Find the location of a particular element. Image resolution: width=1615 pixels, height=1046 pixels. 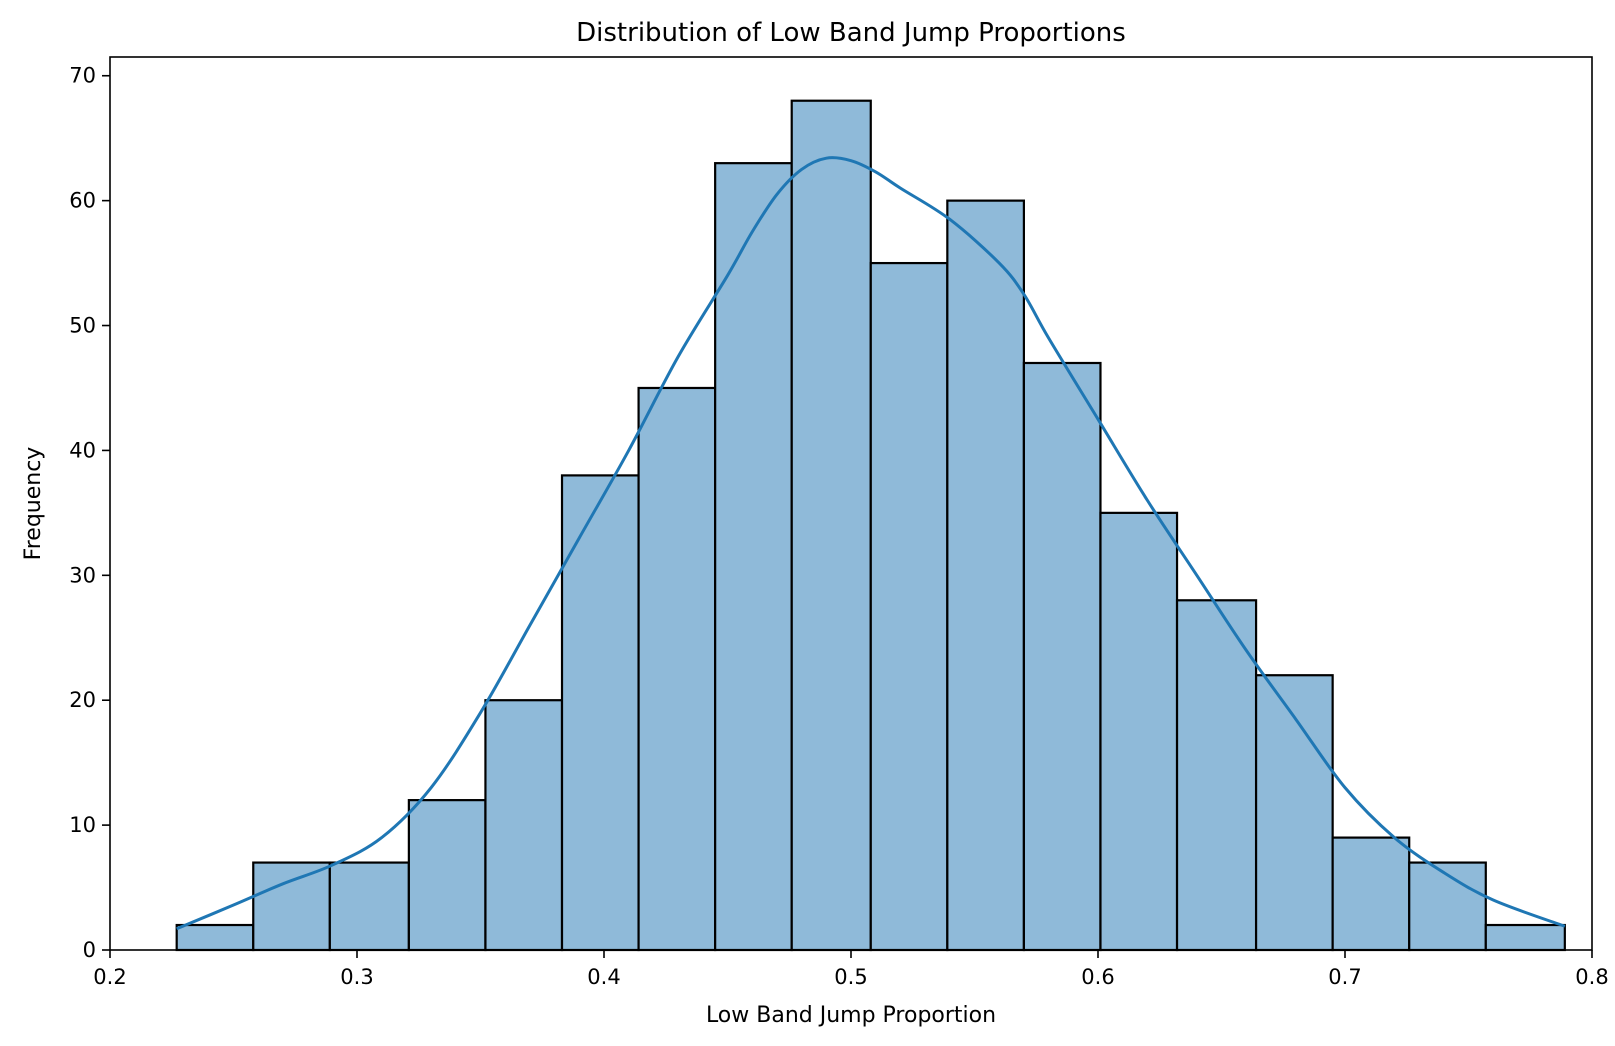

y-tick-label: 70 is located at coordinates (82, 76).